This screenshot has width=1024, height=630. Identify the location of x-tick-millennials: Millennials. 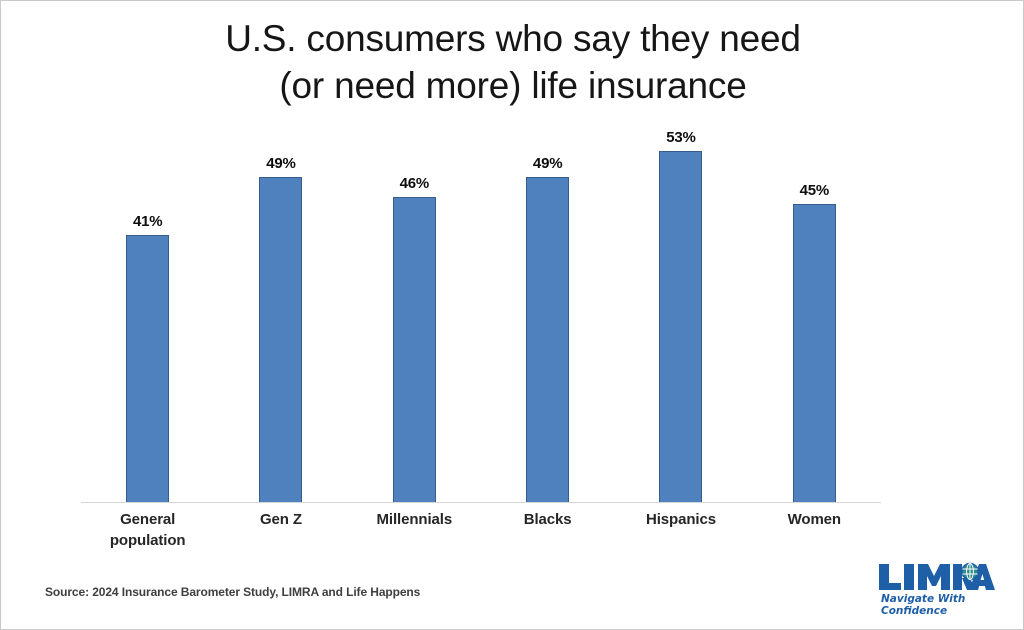
(414, 539).